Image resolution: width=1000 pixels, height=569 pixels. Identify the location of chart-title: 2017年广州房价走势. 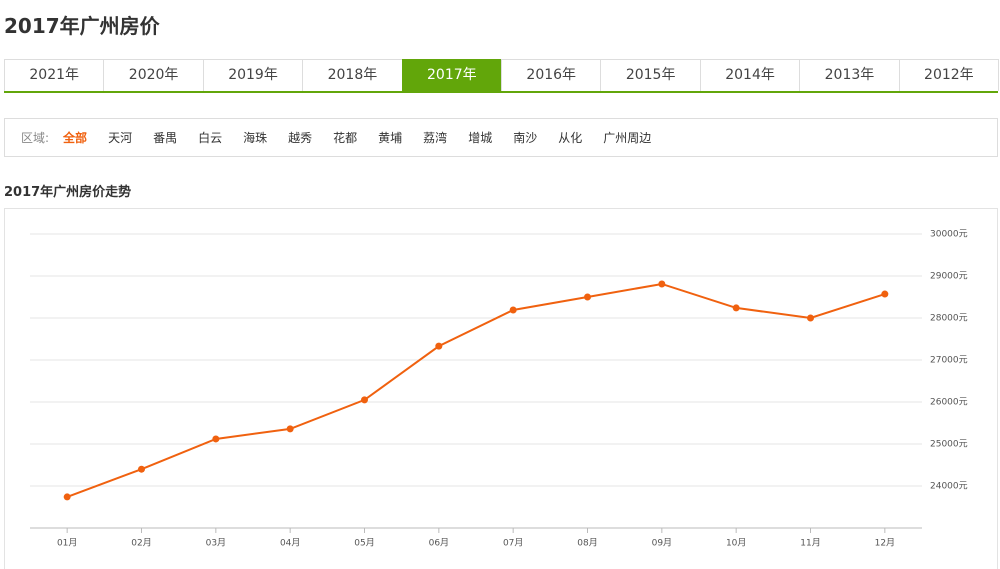
(68, 192).